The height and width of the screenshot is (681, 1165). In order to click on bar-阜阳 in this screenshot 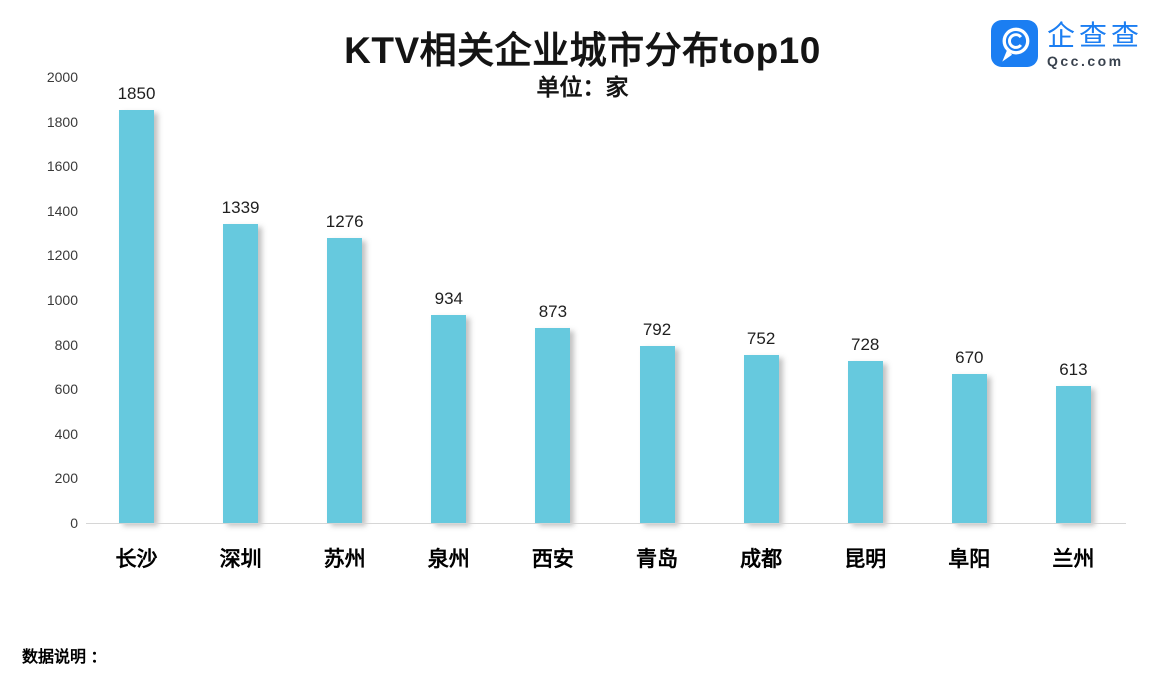, I will do `click(969, 448)`.